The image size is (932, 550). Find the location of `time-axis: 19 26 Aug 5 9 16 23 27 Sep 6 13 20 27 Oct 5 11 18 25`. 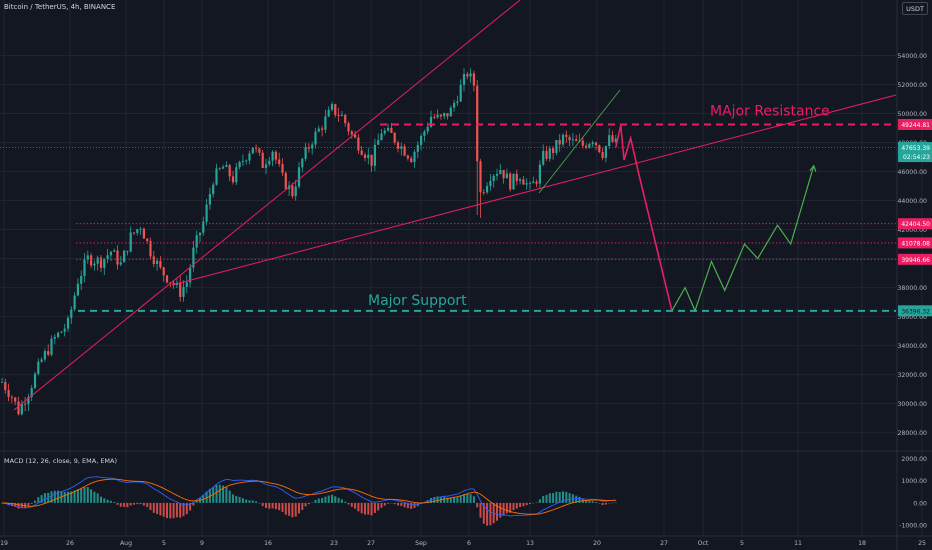

time-axis: 19 26 Aug 5 9 16 23 27 Sep 6 13 20 27 Oct 5 11 18 25 is located at coordinates (463, 543).